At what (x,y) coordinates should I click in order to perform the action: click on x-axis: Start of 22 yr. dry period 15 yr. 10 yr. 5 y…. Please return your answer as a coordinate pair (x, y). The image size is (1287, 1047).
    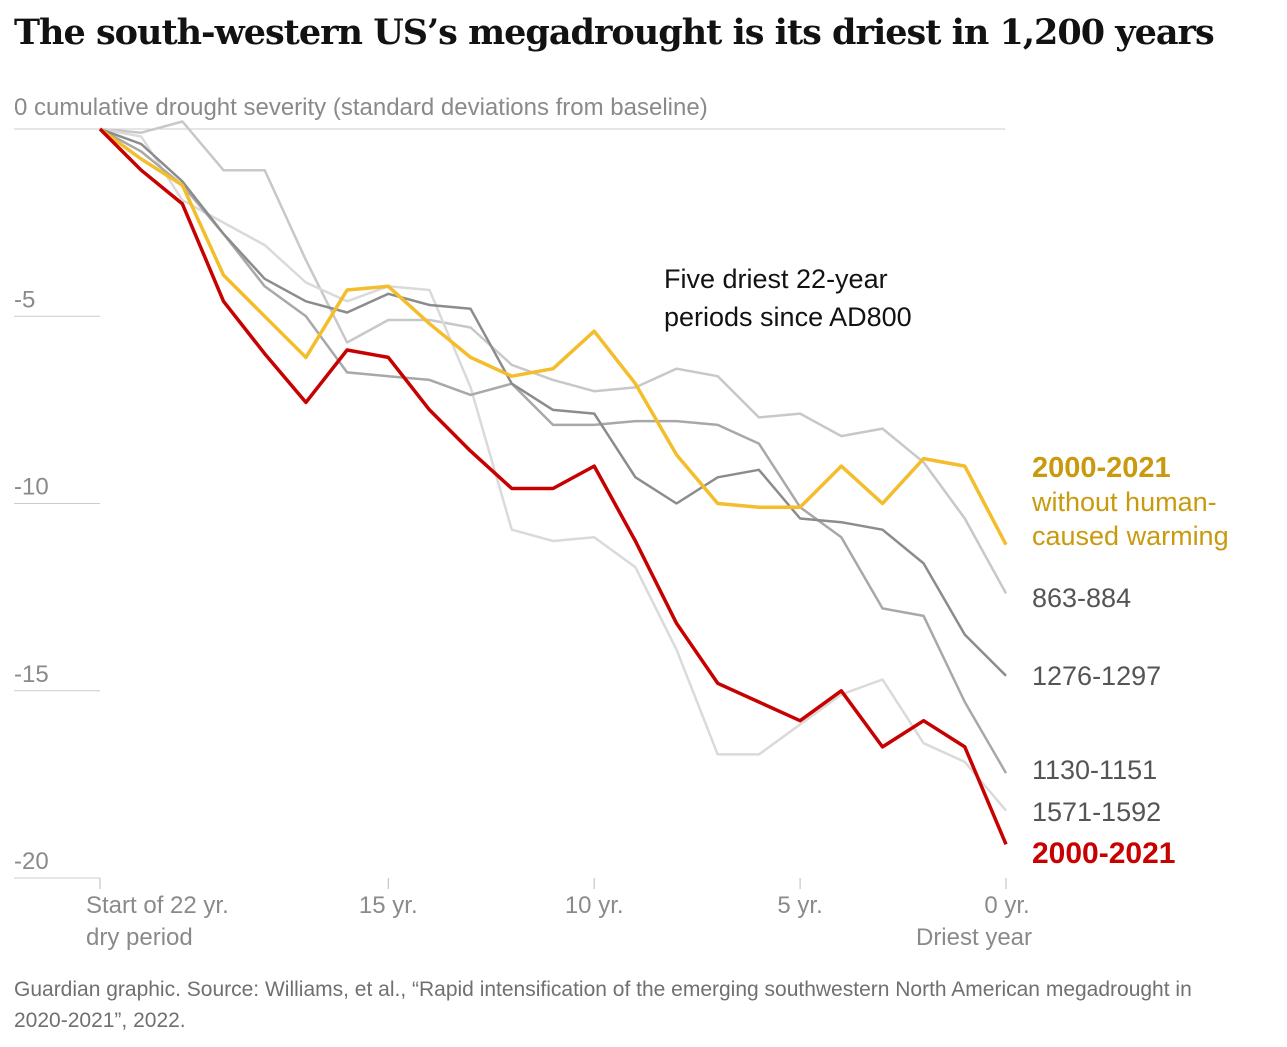
    Looking at the image, I should click on (559, 914).